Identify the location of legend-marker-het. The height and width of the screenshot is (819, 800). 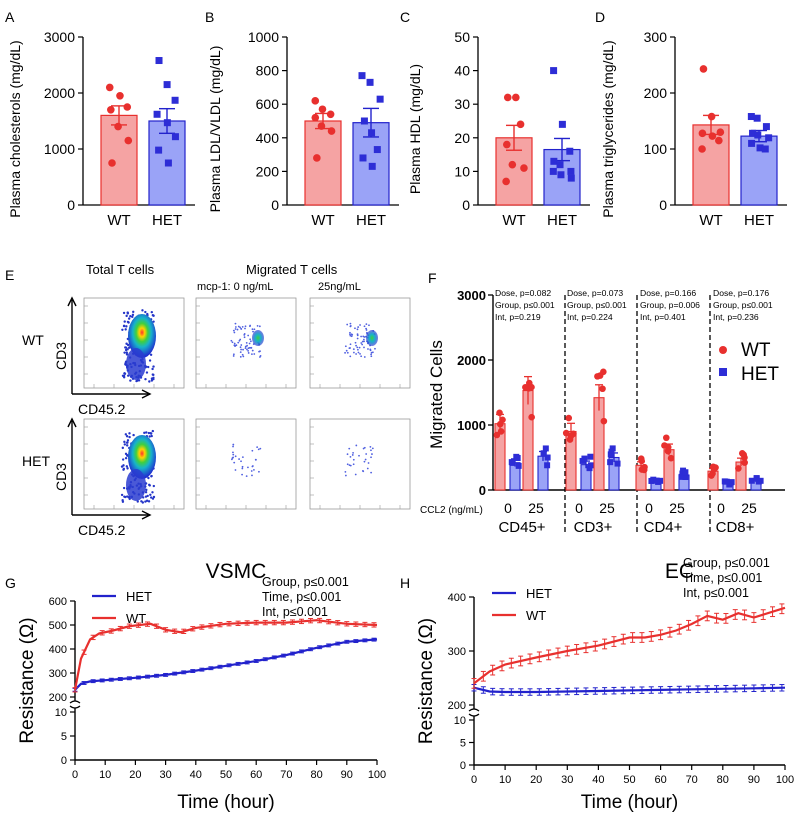
(723, 372).